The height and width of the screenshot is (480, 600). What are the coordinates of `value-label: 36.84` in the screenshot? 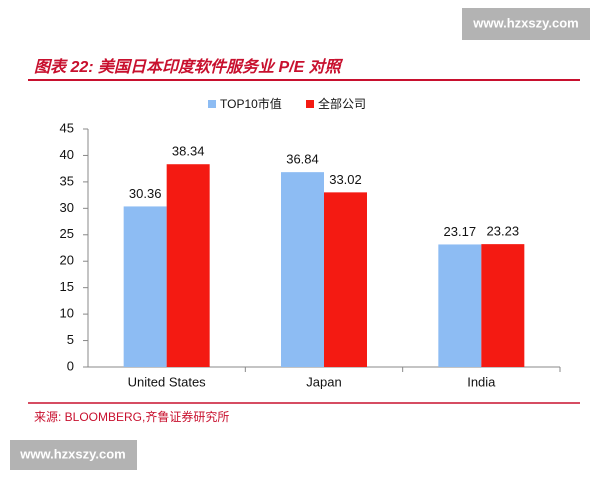 It's located at (302, 159).